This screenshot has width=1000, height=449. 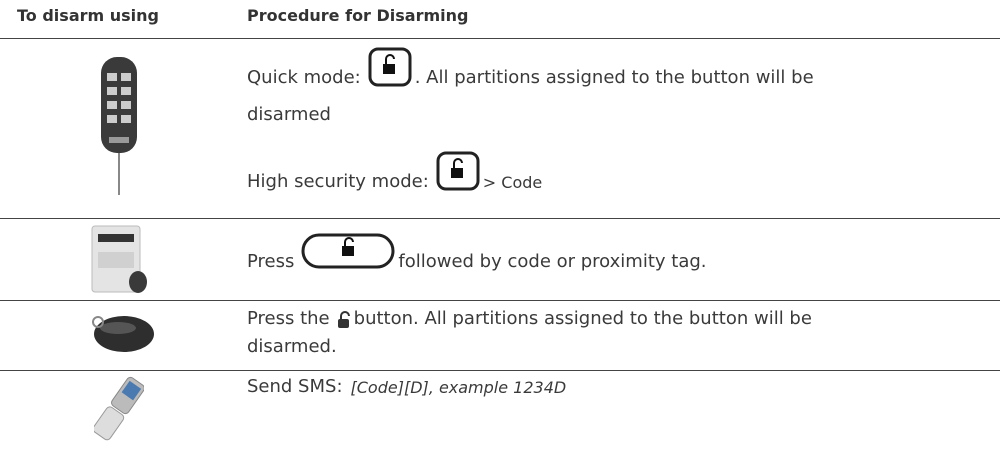 I want to click on text-line: disarmed, so click(x=289, y=114).